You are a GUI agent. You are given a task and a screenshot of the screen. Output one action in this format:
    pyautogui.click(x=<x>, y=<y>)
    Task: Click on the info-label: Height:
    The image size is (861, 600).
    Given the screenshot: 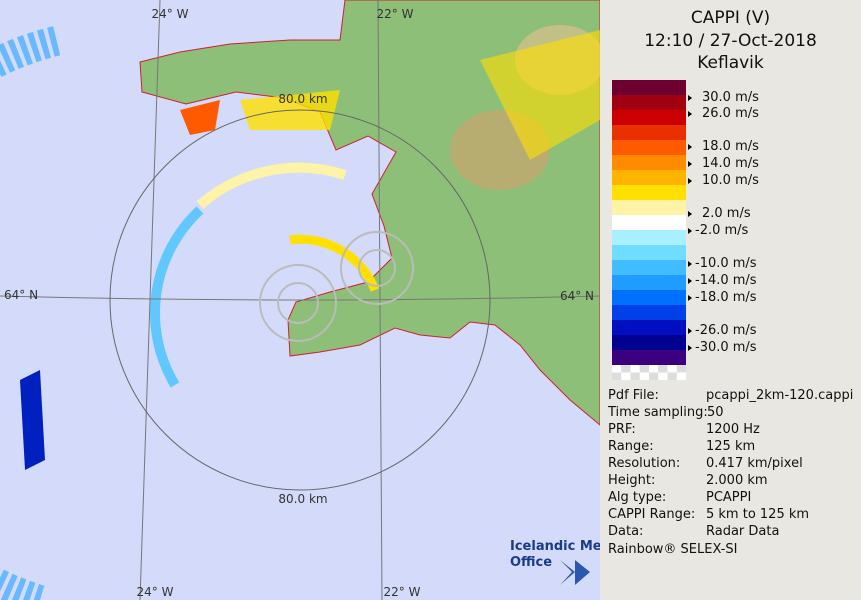 What is the action you would take?
    pyautogui.click(x=632, y=480)
    